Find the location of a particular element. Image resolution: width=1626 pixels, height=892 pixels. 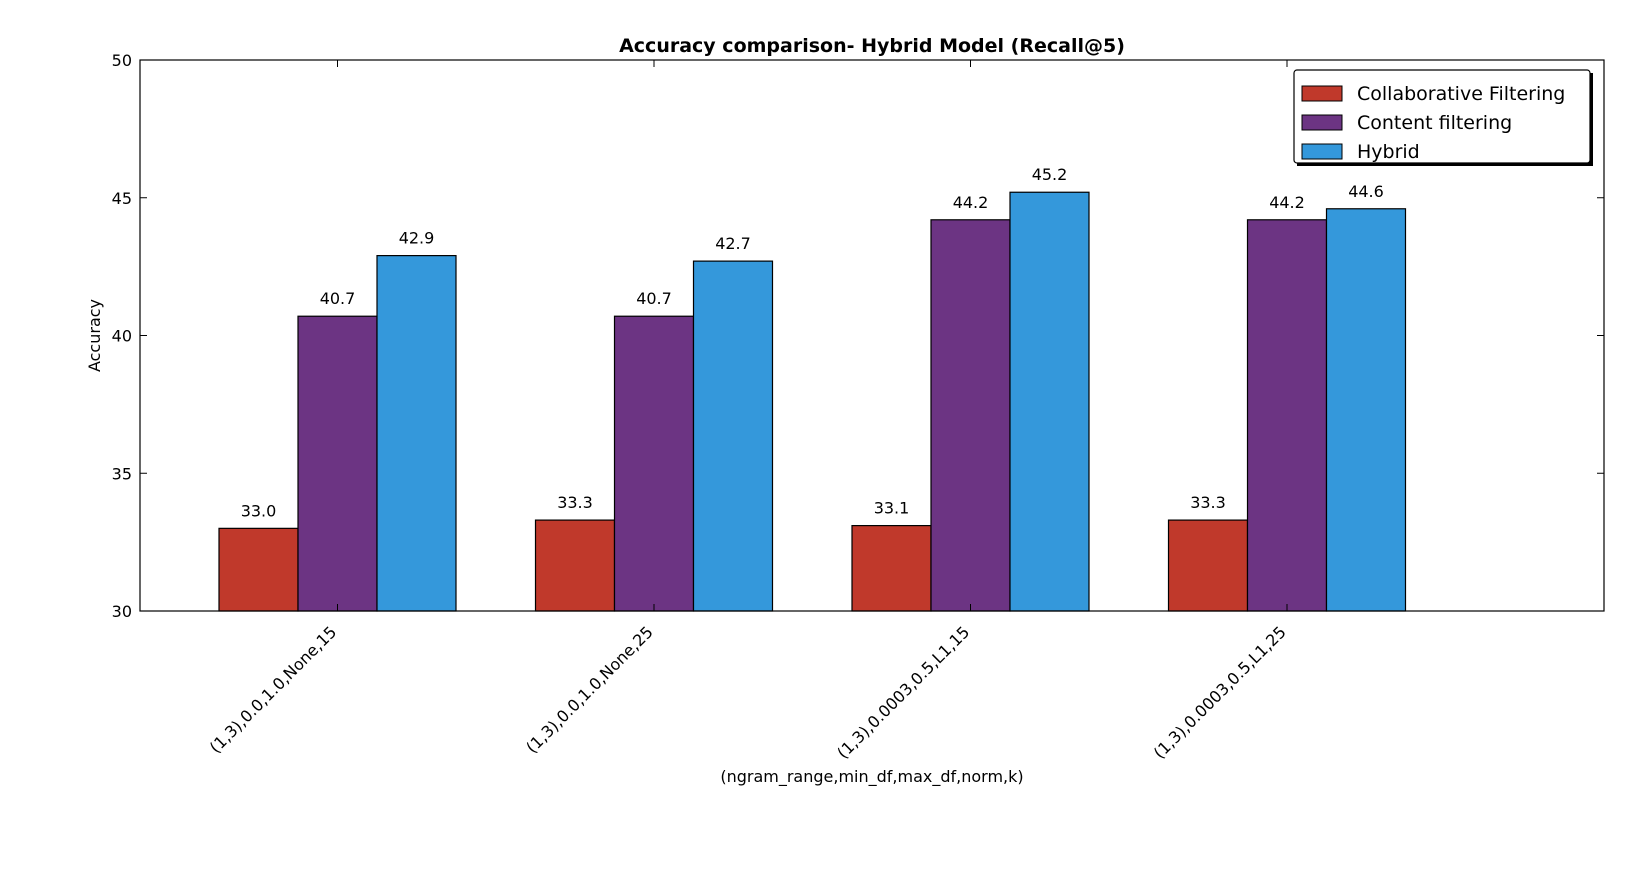

y-tick-label: 35 is located at coordinates (122, 473).